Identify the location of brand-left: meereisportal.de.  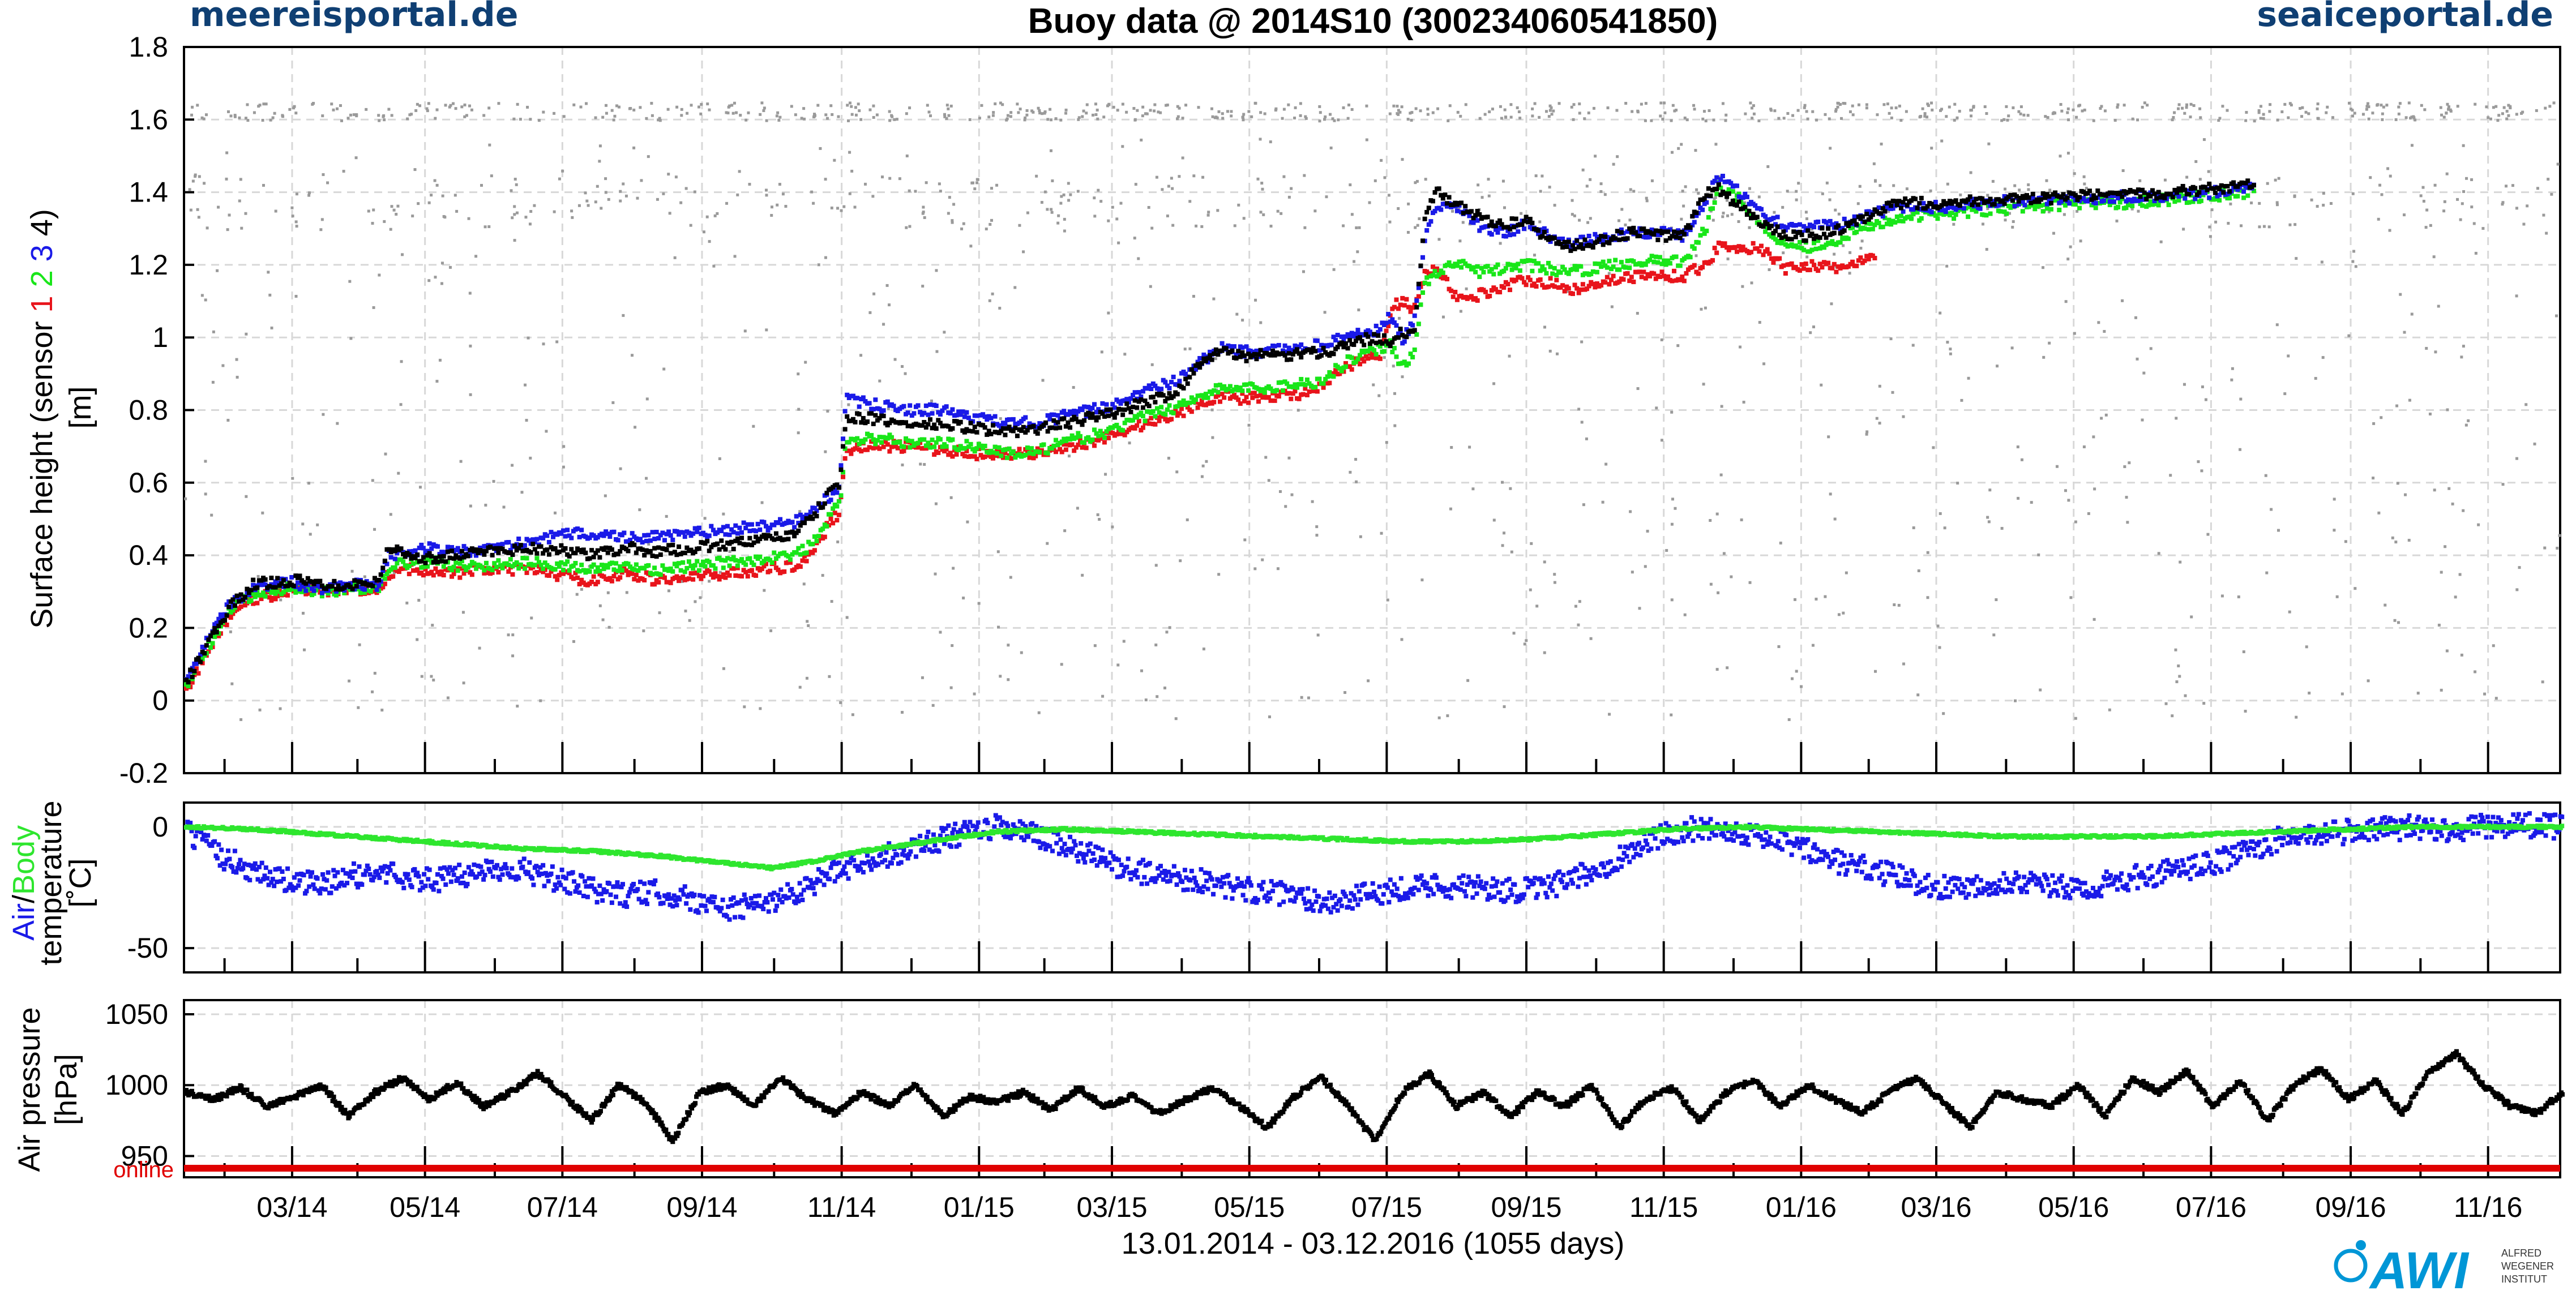
(354, 17).